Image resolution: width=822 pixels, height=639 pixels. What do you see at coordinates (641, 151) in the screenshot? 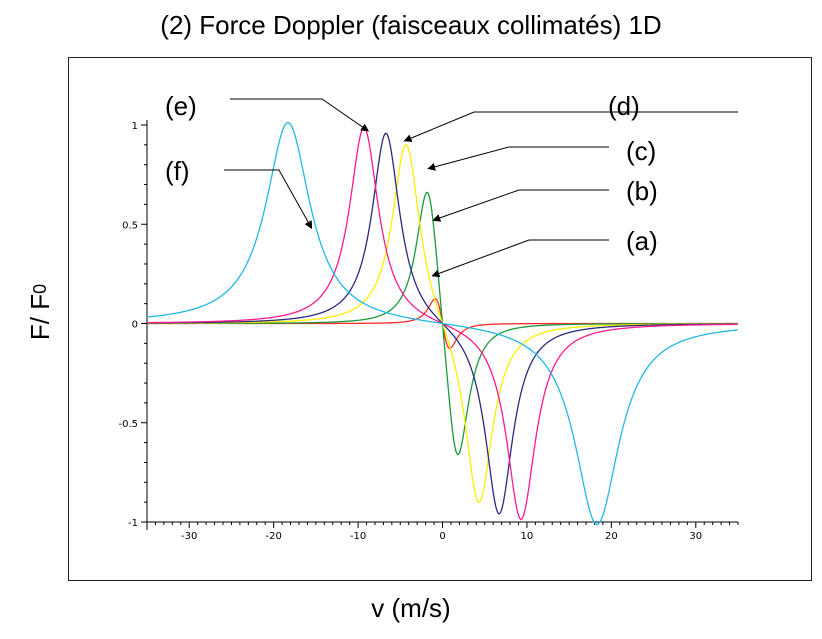
I see `annotation-label-c: (c)` at bounding box center [641, 151].